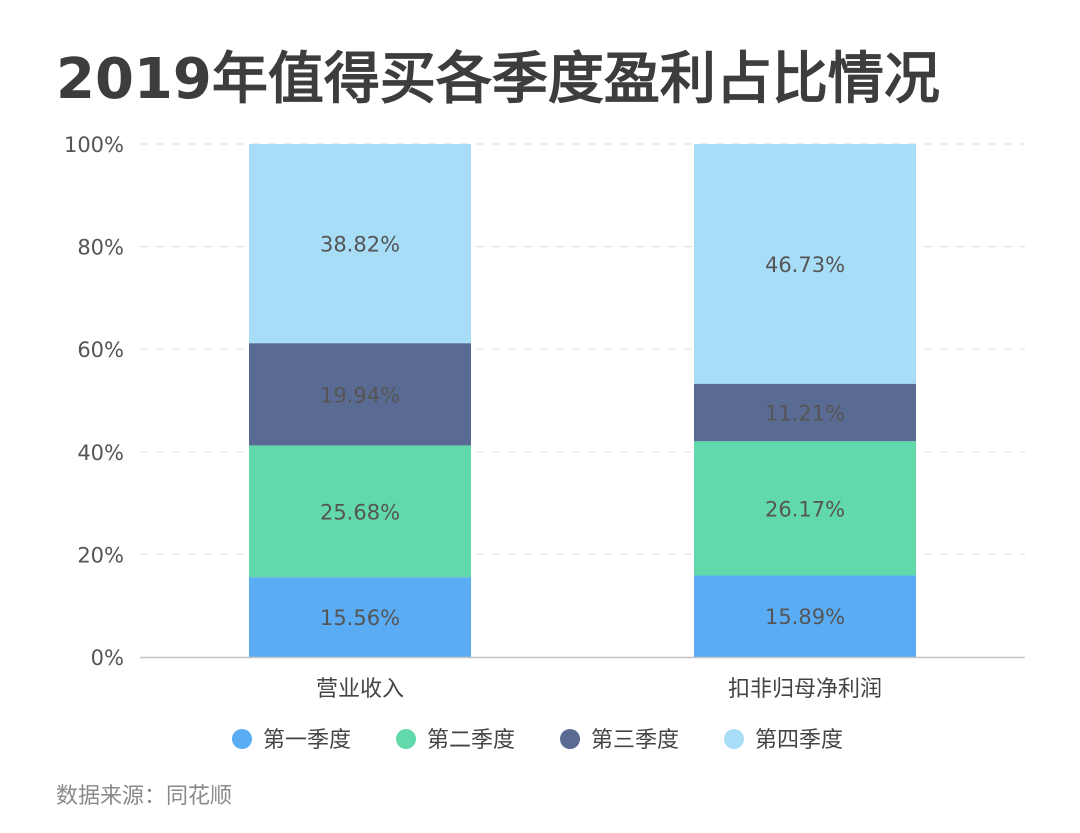 The image size is (1080, 833). I want to click on legend-label: 第四季度, so click(799, 740).